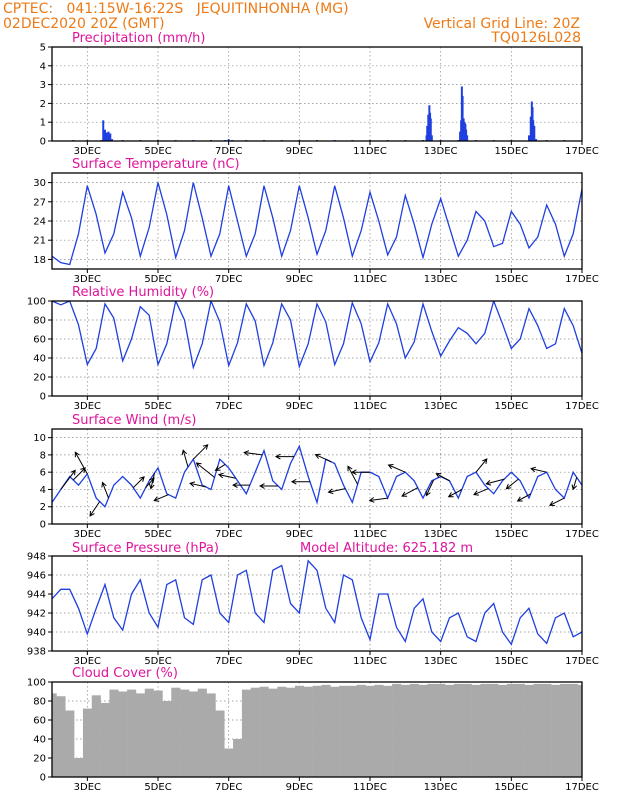 The height and width of the screenshot is (800, 618). Describe the element at coordinates (39, 183) in the screenshot. I see `ytick-label: 30` at that location.